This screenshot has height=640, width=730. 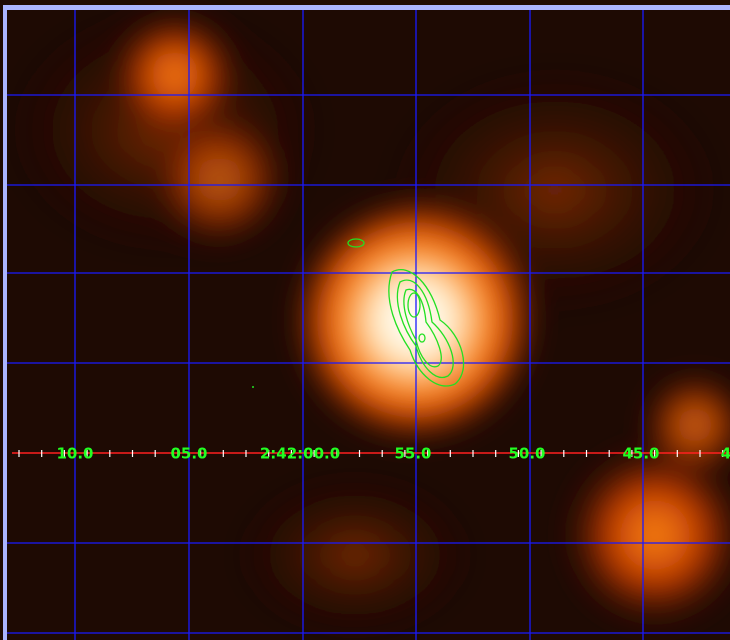 What do you see at coordinates (640, 454) in the screenshot?
I see `axis-label: 45.0` at bounding box center [640, 454].